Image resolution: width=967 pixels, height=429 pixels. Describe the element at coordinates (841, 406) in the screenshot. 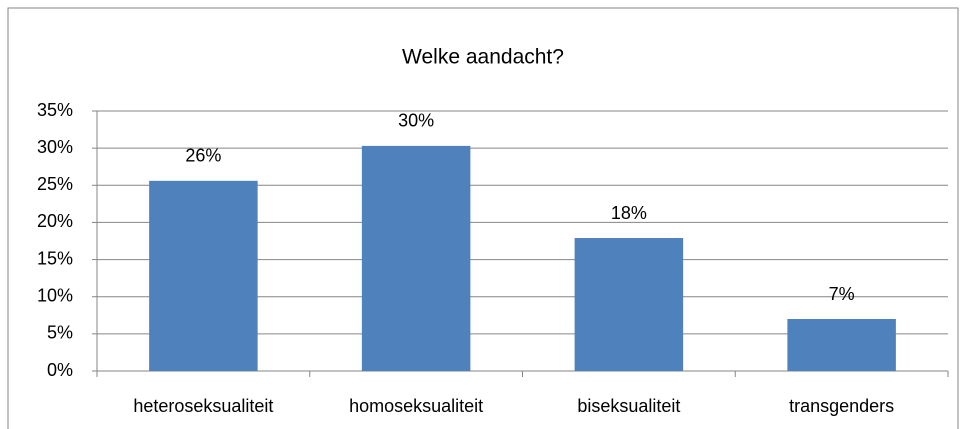

I see `x-tick-label: transgenders` at that location.